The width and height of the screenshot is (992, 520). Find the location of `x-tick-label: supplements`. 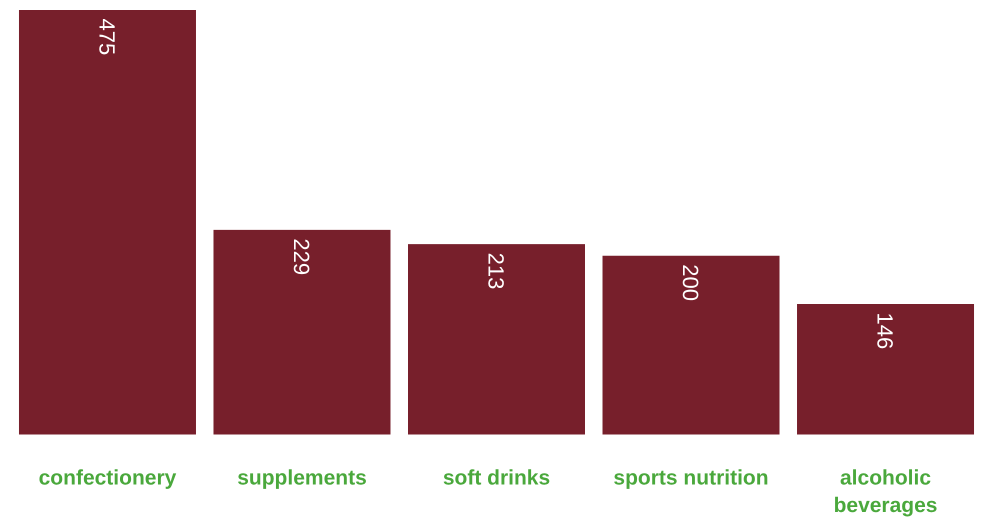

x-tick-label: supplements is located at coordinates (302, 478).